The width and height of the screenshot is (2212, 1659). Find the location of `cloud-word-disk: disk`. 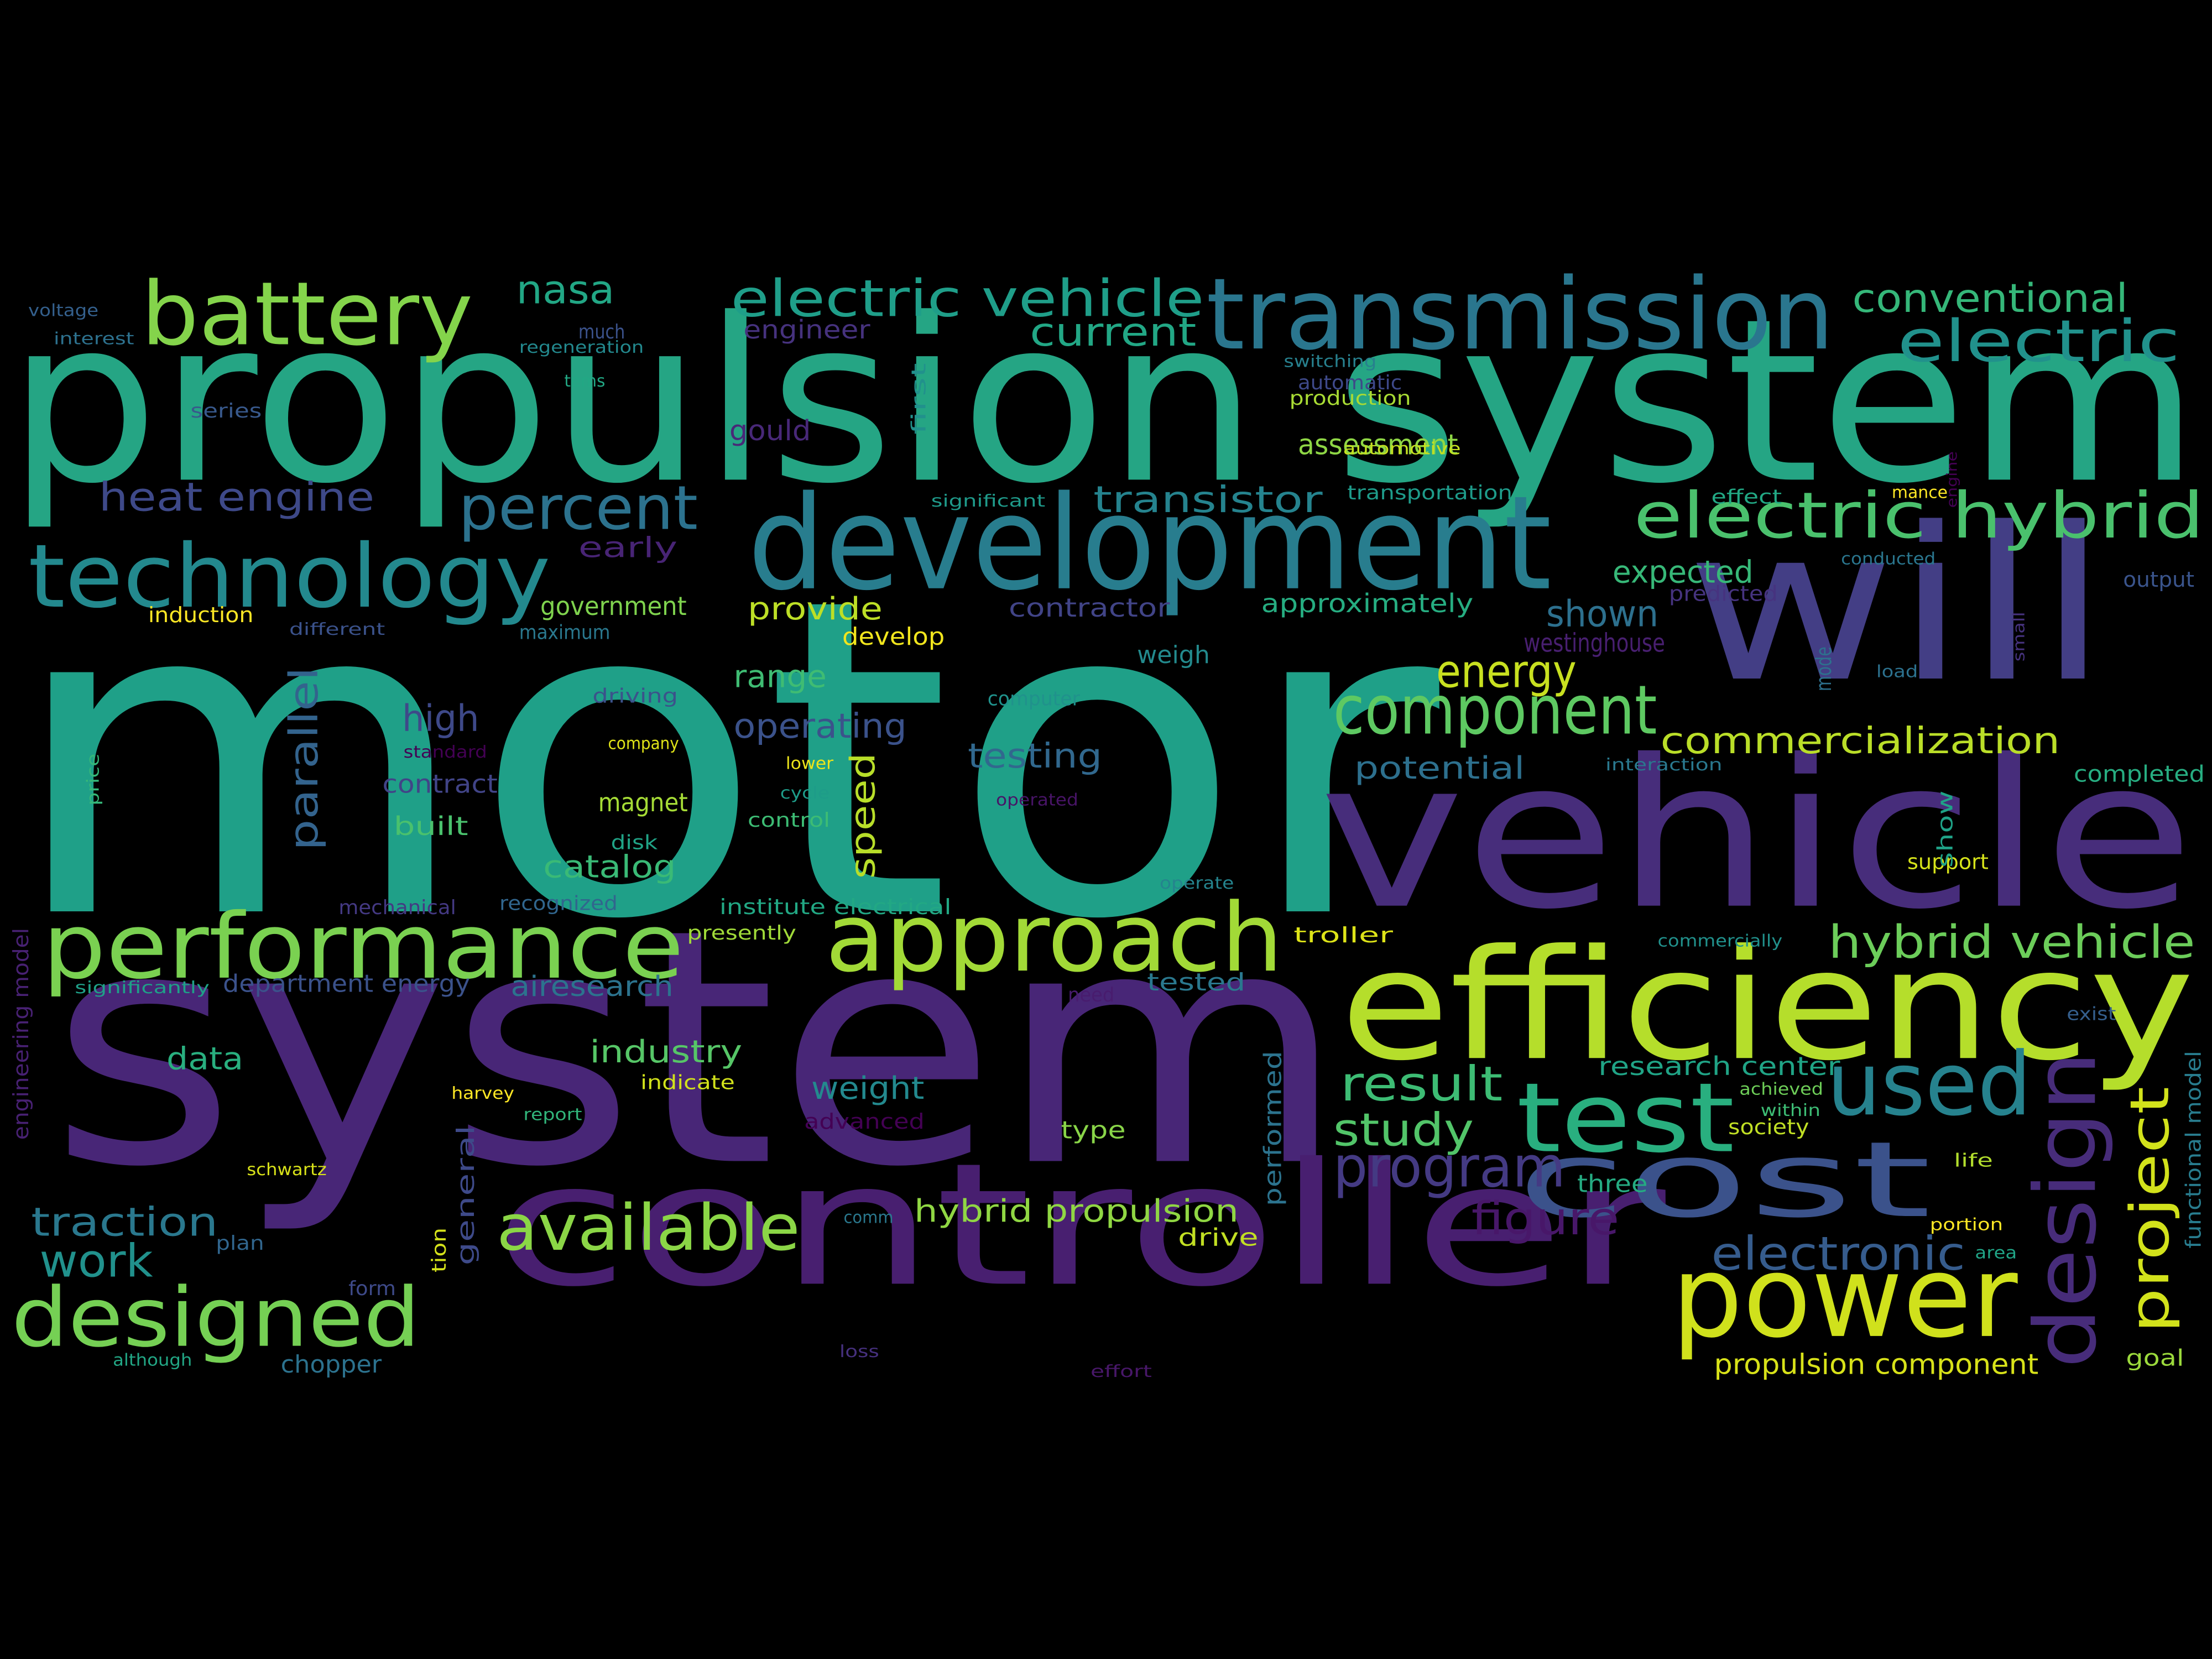

cloud-word-disk: disk is located at coordinates (634, 844).